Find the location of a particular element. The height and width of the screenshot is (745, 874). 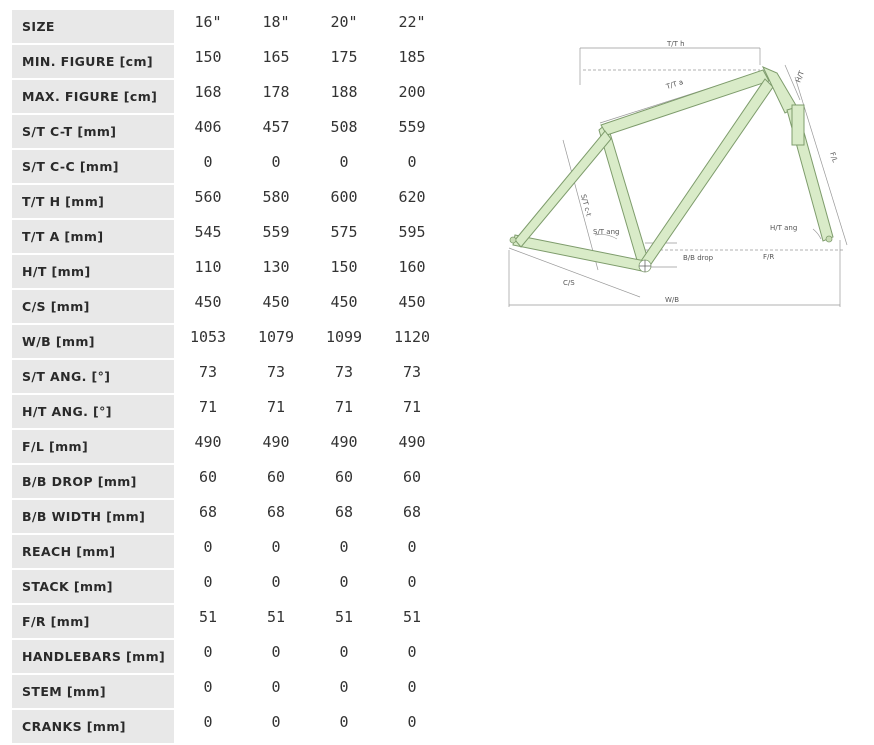

table-row: CRANKS [mm] 0 0 0 0 is located at coordinates (229, 727).